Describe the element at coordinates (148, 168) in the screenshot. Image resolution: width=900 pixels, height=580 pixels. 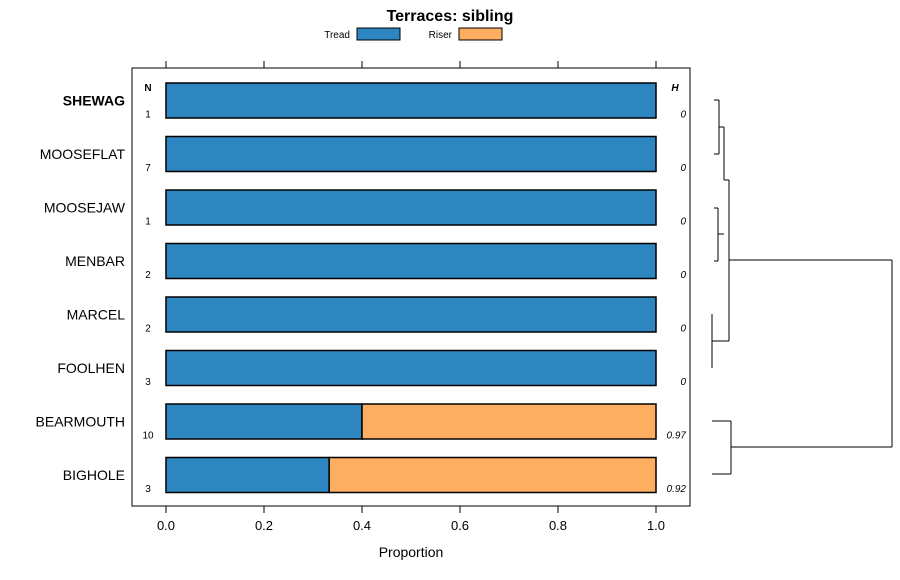
I see `n-value-label: 7` at that location.